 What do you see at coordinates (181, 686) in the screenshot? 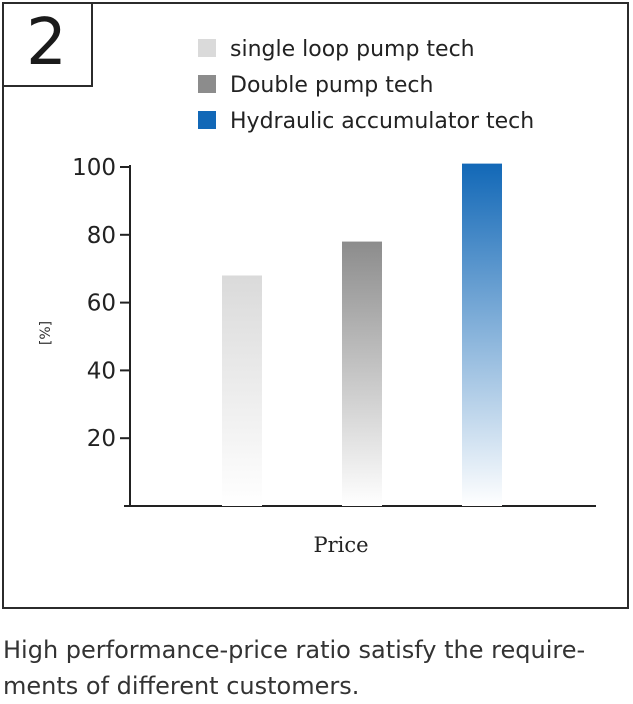
I see `caption-line-2: ments of different customers.` at bounding box center [181, 686].